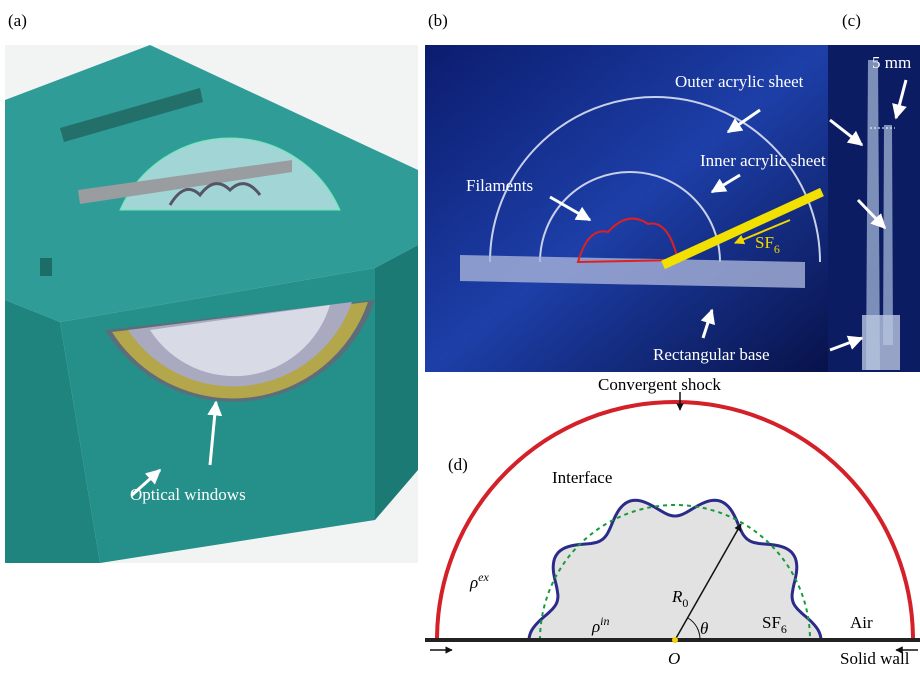 The image size is (920, 673). What do you see at coordinates (851, 20) in the screenshot?
I see `panel-label: (c)` at bounding box center [851, 20].